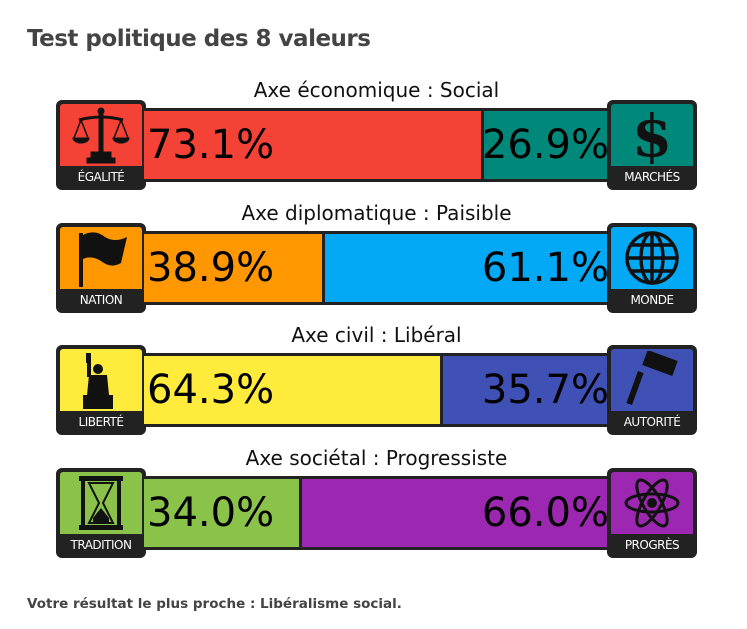 Image resolution: width=747 pixels, height=629 pixels. What do you see at coordinates (652, 257) in the screenshot?
I see `globe-icon` at bounding box center [652, 257].